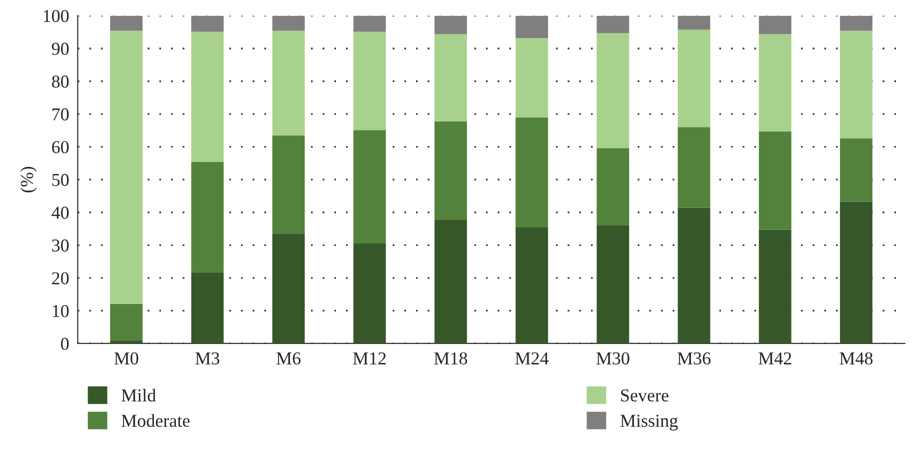 Image resolution: width=914 pixels, height=449 pixels. Describe the element at coordinates (60, 180) in the screenshot. I see `y-tick-label: 50` at that location.